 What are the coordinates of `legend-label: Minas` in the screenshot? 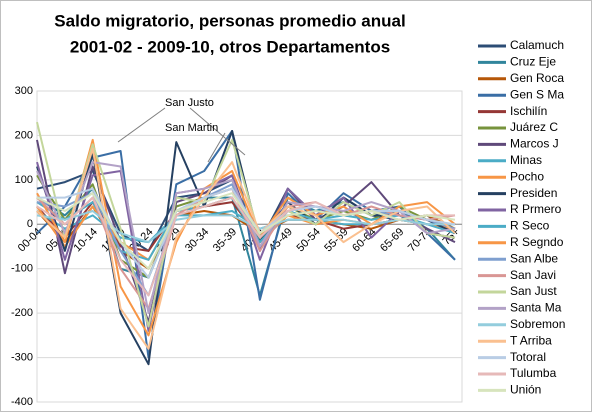 It's located at (526, 160).